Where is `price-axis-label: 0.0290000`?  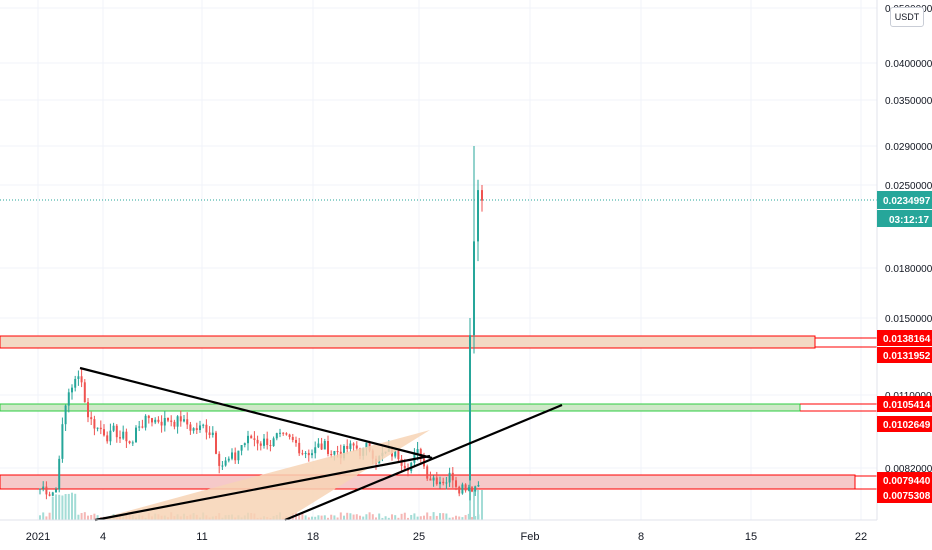 price-axis-label: 0.0290000 is located at coordinates (908, 147).